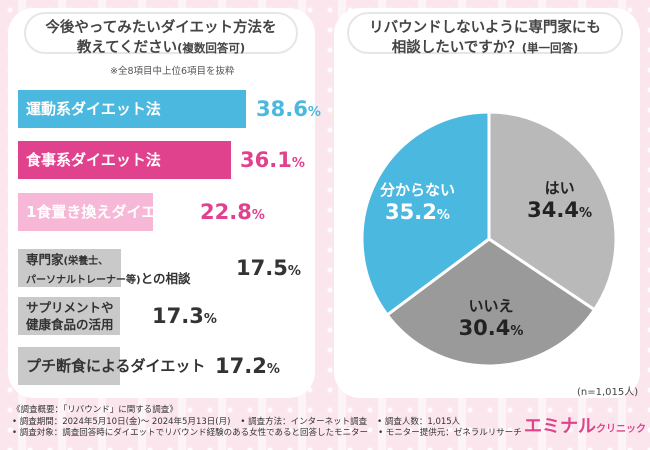 This screenshot has height=450, width=650. I want to click on footer-period: • 調査期間：2024年5月10日(金)～ 2024年5月13日(月), so click(121, 421).